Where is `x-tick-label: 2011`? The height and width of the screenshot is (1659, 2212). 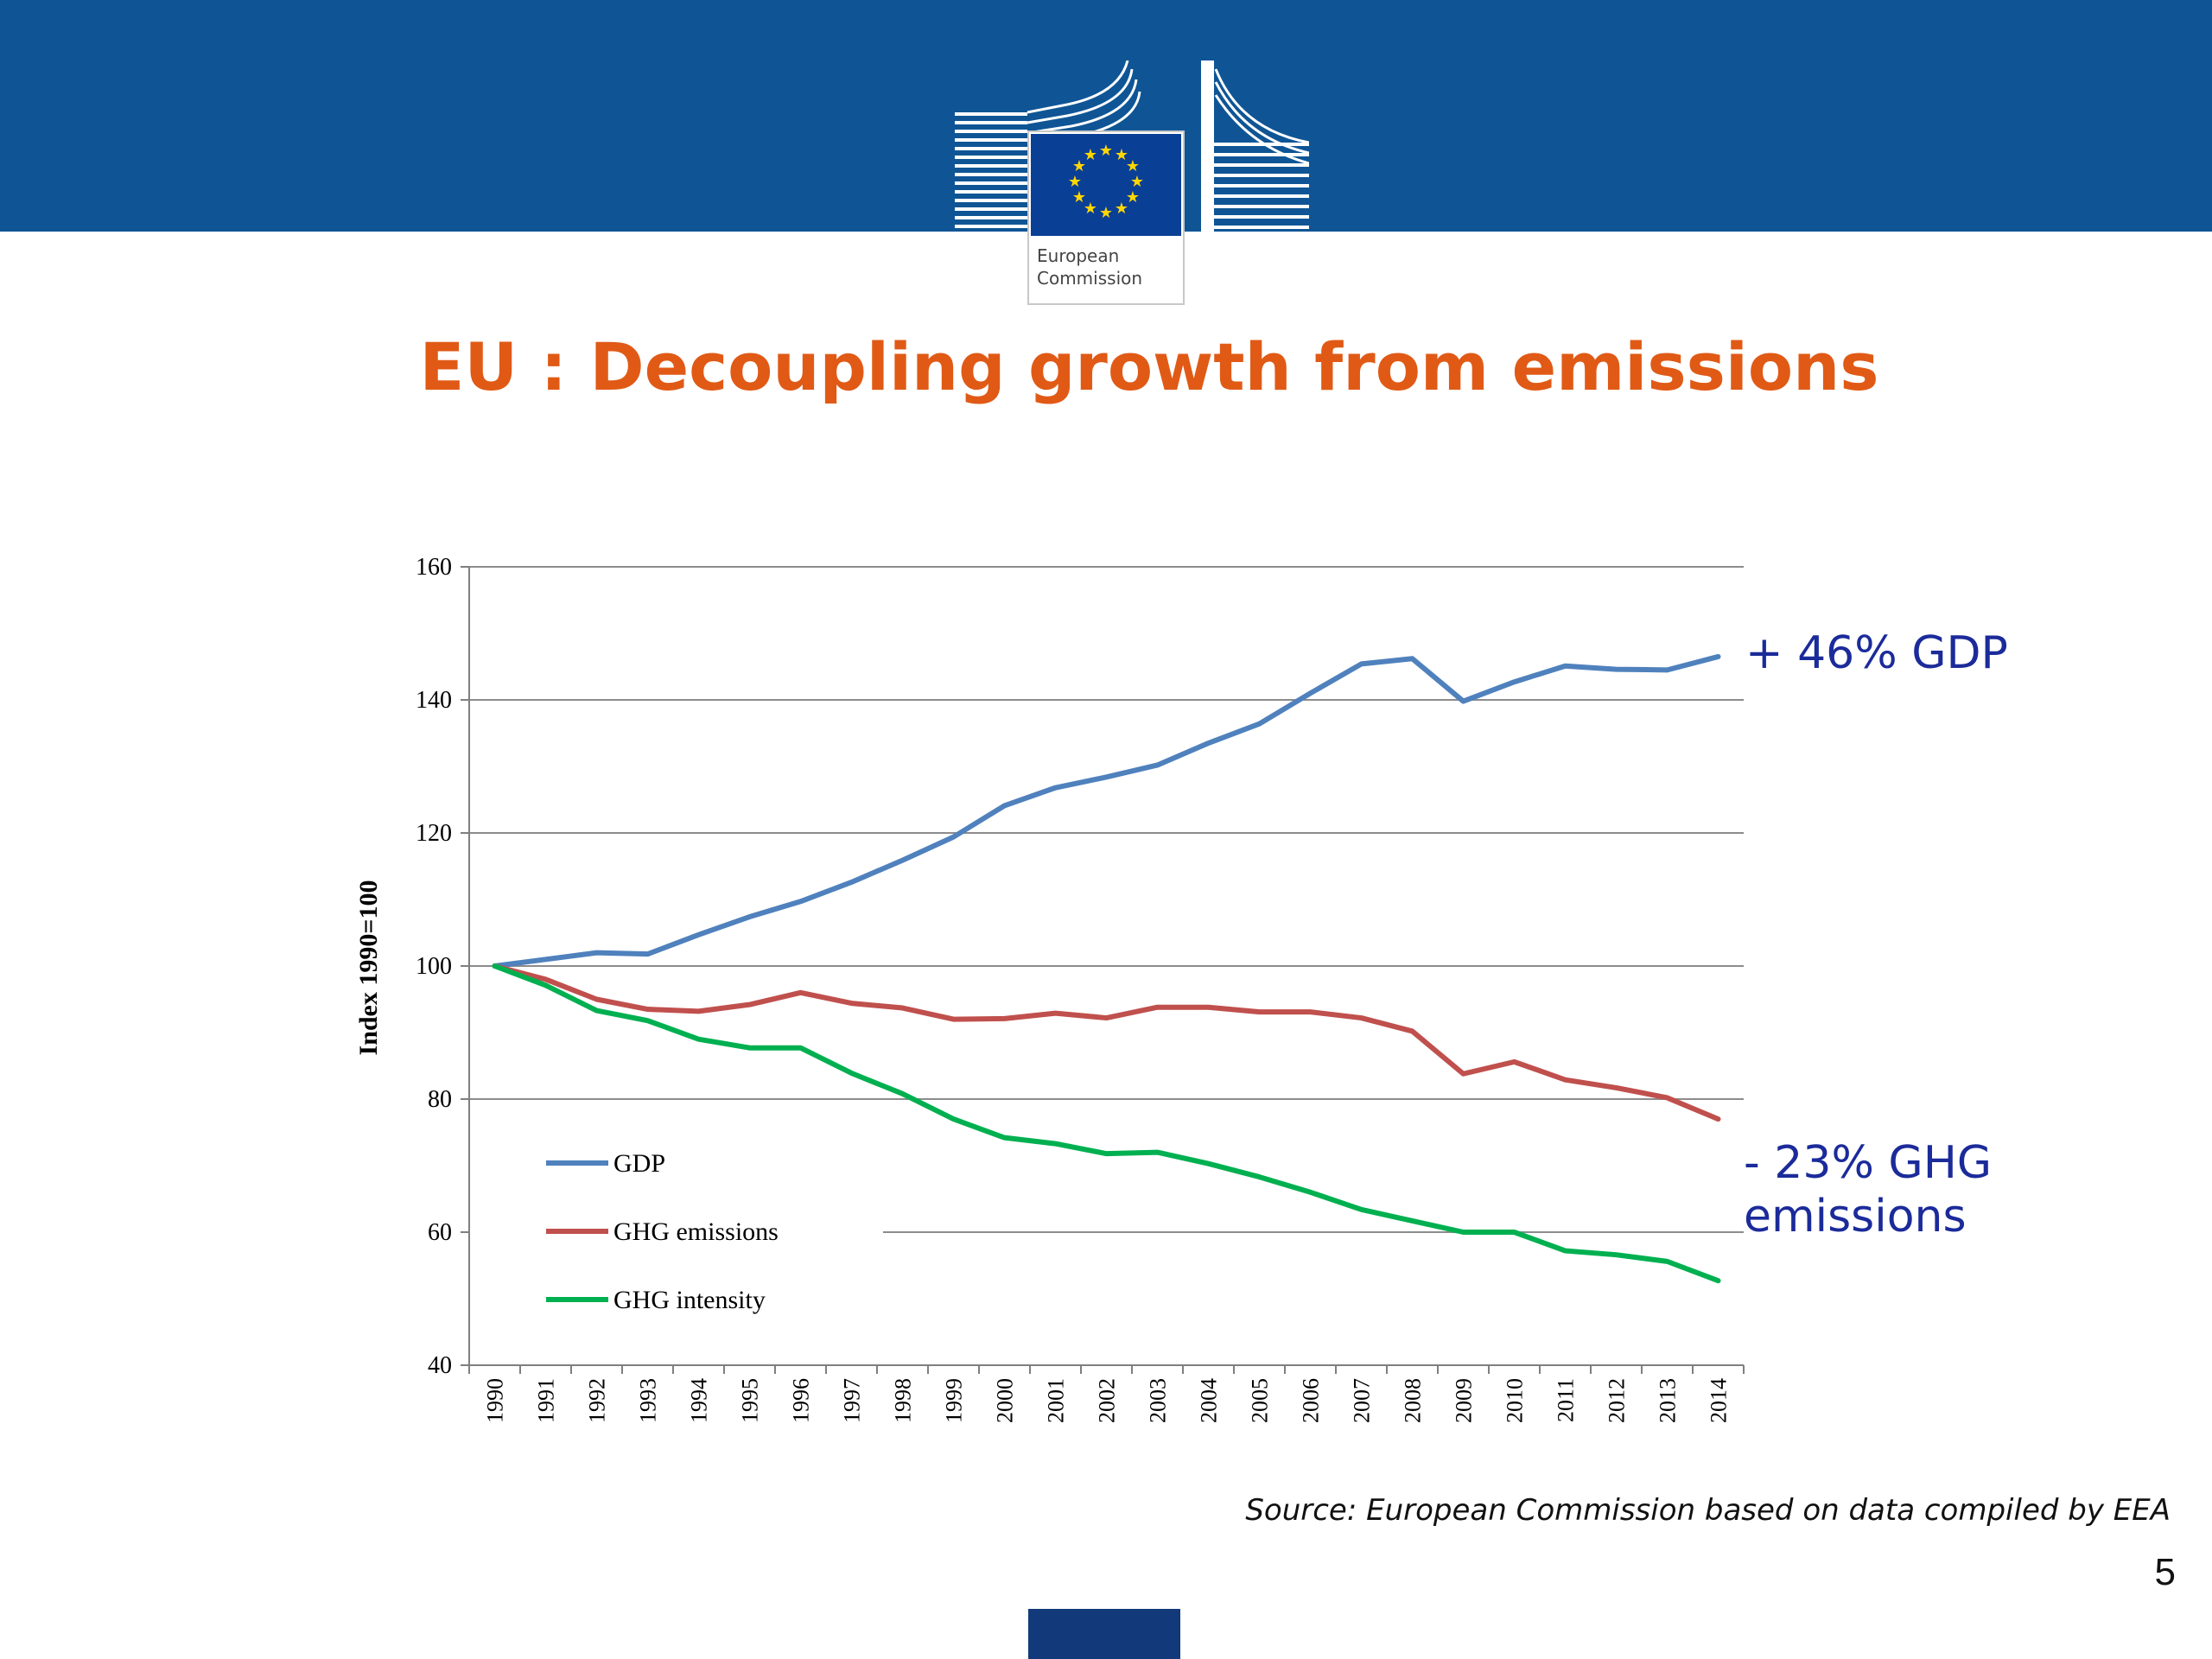
x-tick-label: 2011 is located at coordinates (1566, 1400).